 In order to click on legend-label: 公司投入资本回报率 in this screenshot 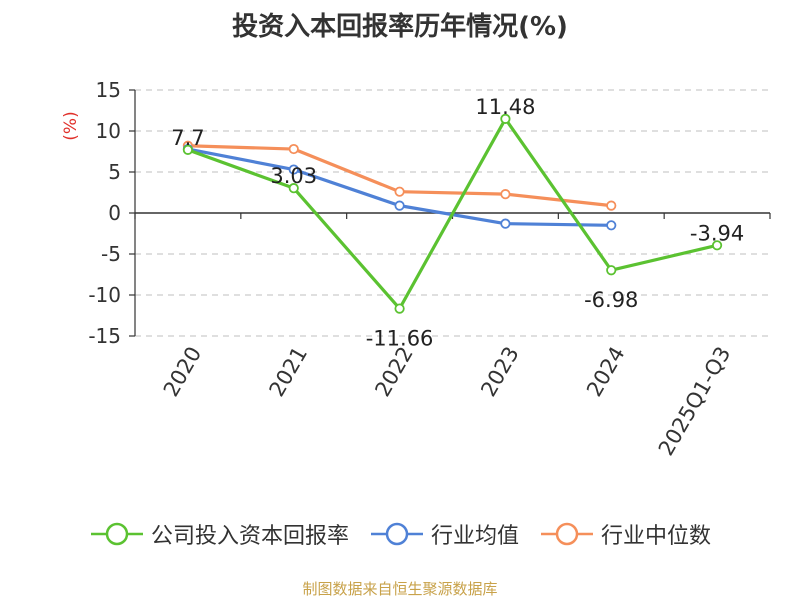, I will do `click(249, 536)`.